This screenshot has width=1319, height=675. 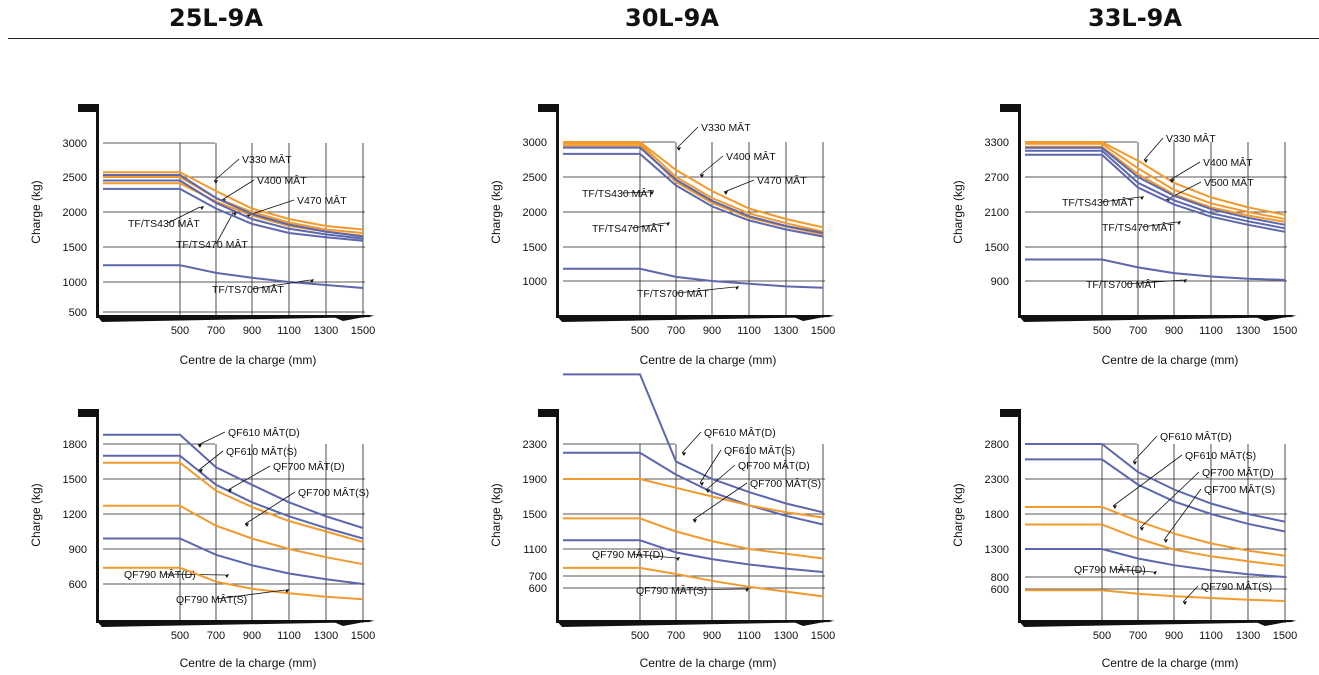 What do you see at coordinates (1010, 211) in the screenshot?
I see `y-axis-bar` at bounding box center [1010, 211].